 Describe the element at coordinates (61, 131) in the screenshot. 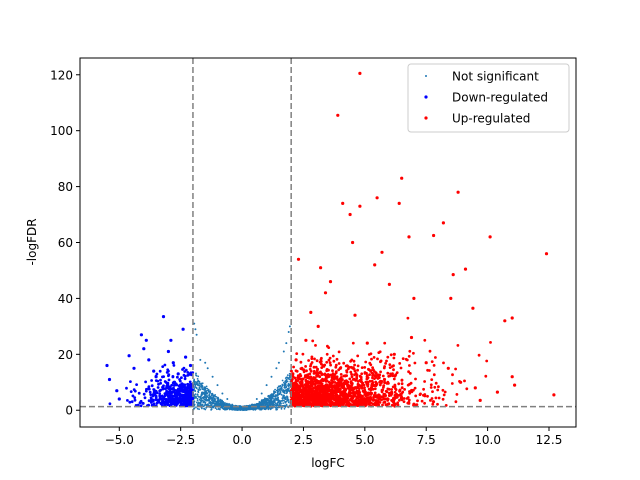

I see `y-tick-label-5: 100` at that location.